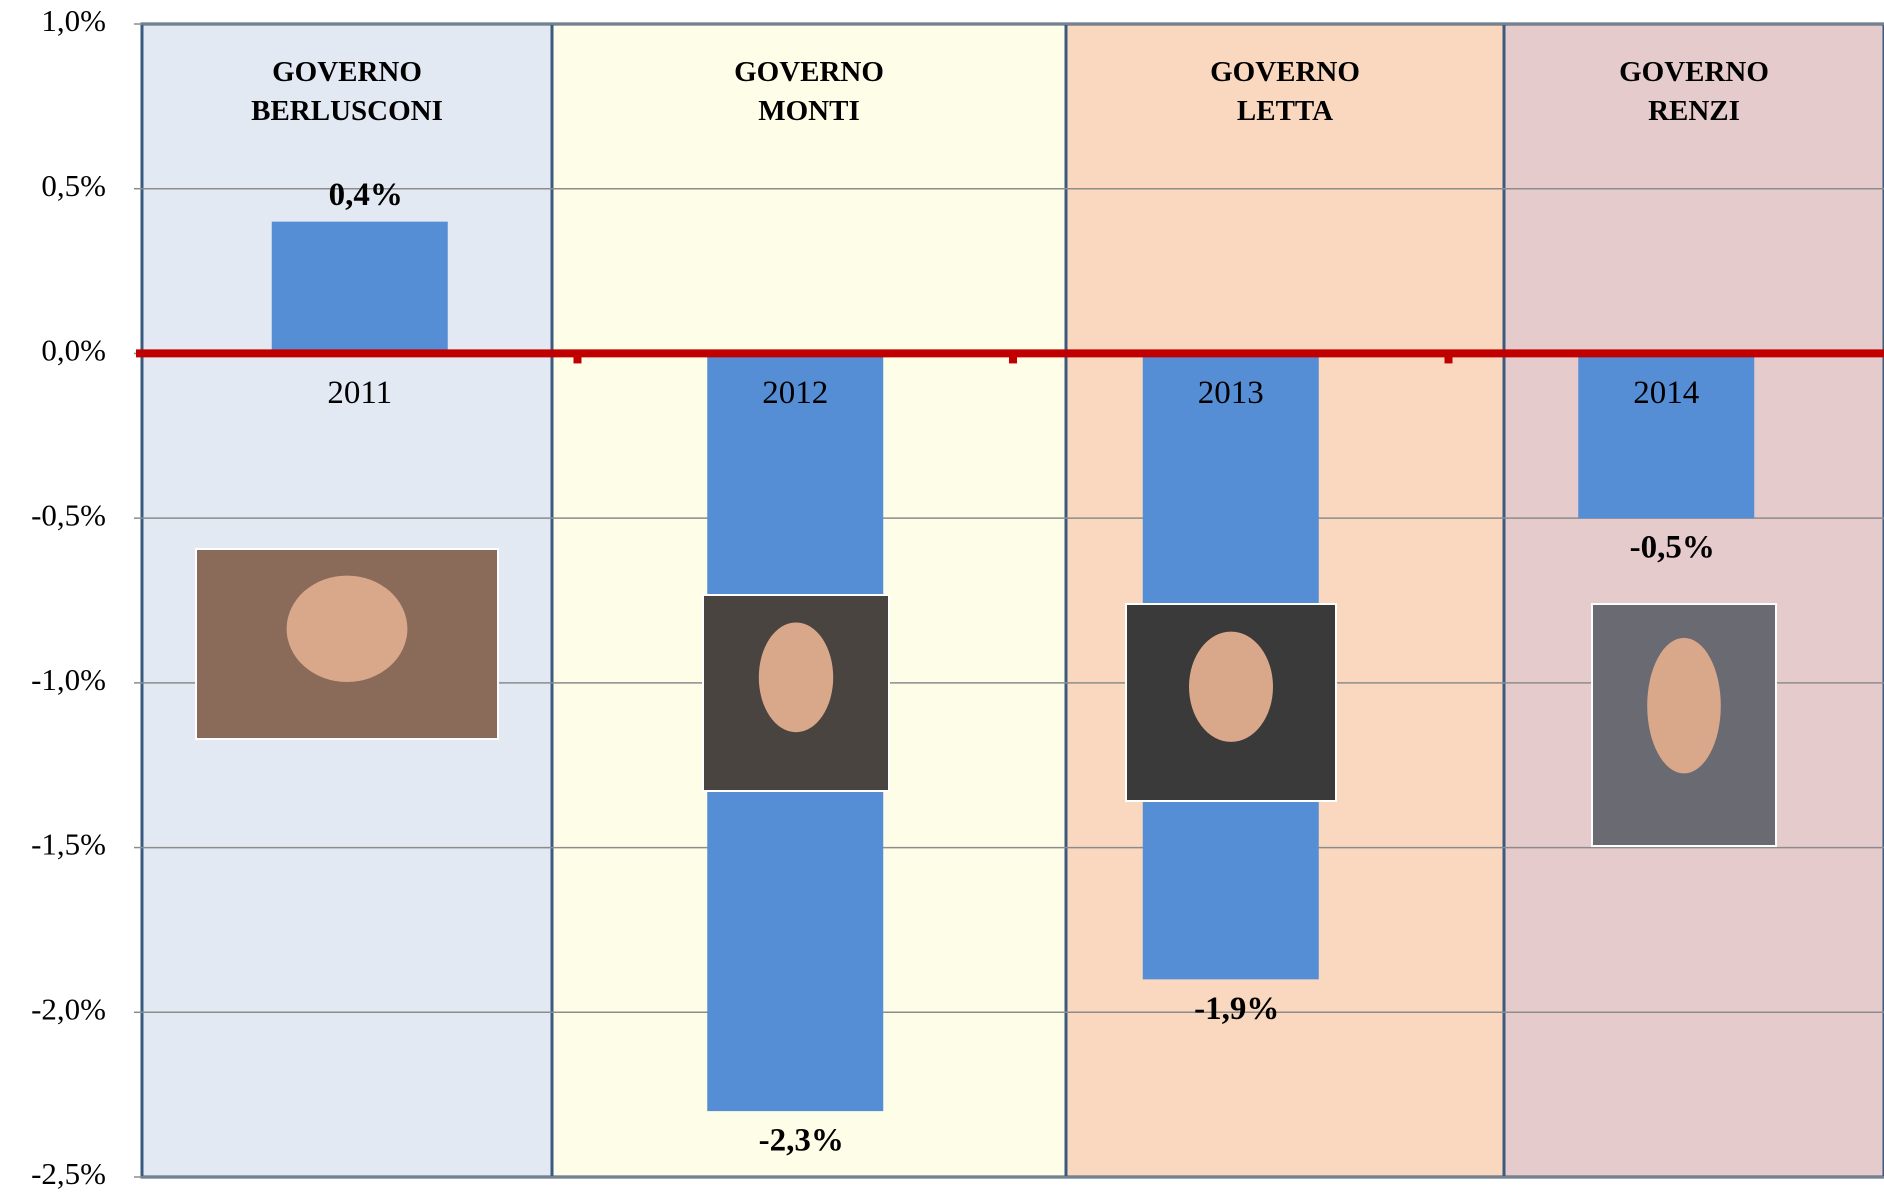 Image resolution: width=1884 pixels, height=1195 pixels. What do you see at coordinates (795, 393) in the screenshot?
I see `x-tick-label: 2012` at bounding box center [795, 393].